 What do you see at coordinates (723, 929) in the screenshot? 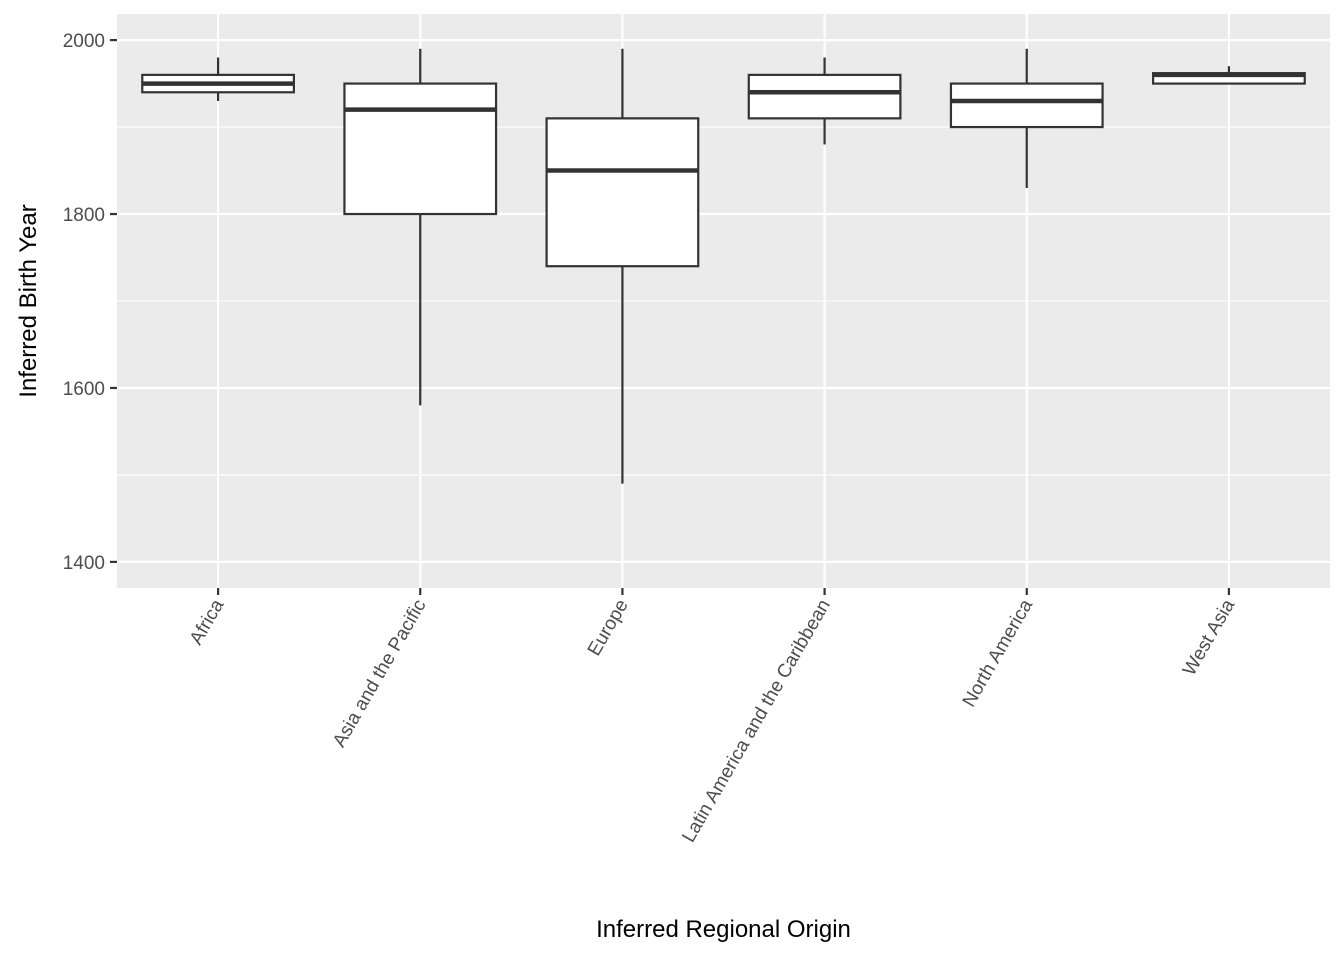
I see `x-axis-title: Inferred Regional Origin` at bounding box center [723, 929].